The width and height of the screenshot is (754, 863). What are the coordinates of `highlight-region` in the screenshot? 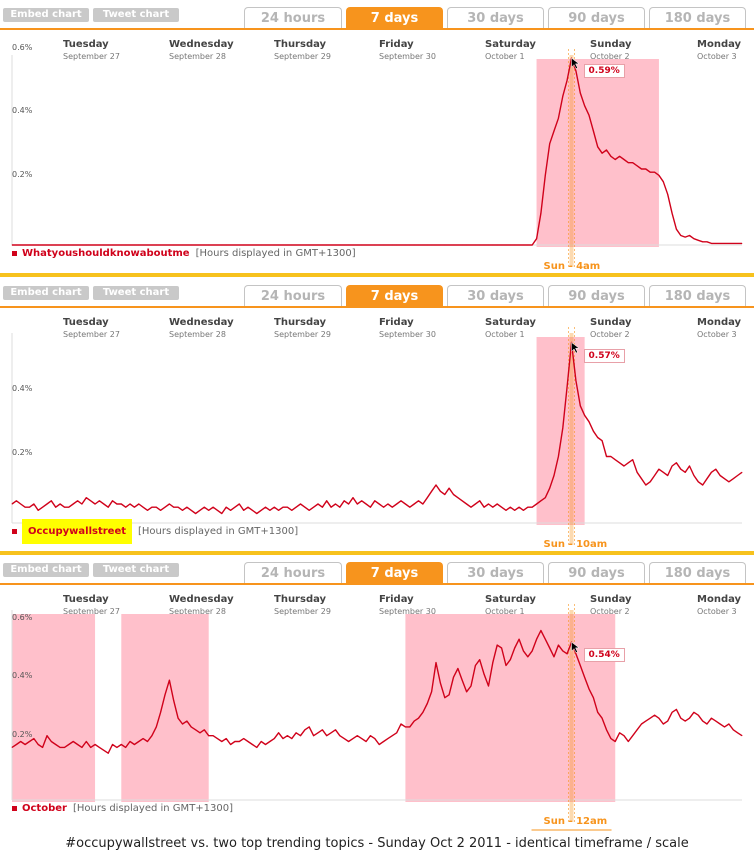 It's located at (54, 708).